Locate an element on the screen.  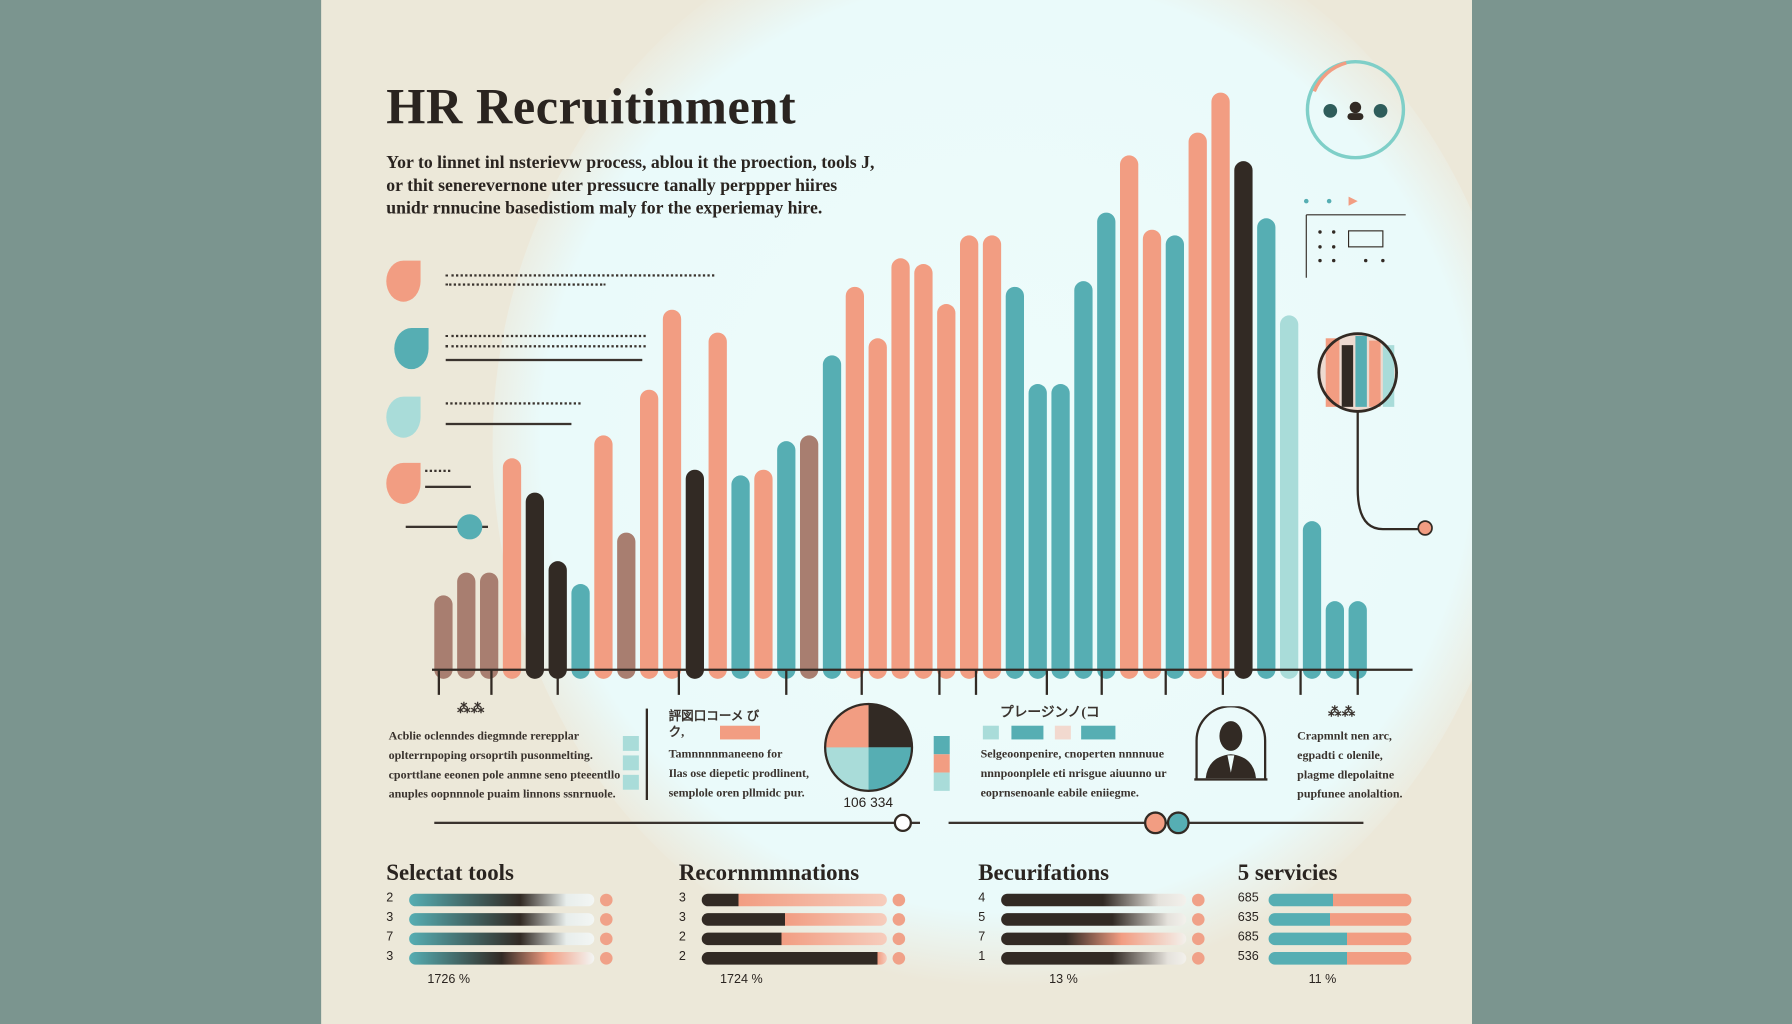
section-footer: 13 % is located at coordinates (1063, 979).